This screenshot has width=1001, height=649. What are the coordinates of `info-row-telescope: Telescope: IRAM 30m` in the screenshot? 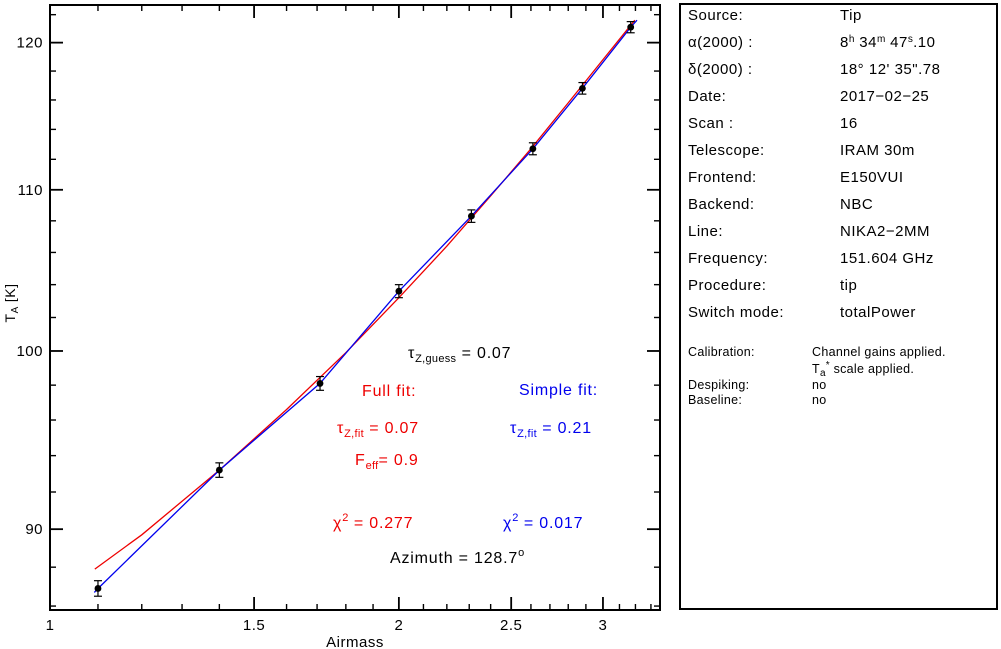 It's located at (838, 151).